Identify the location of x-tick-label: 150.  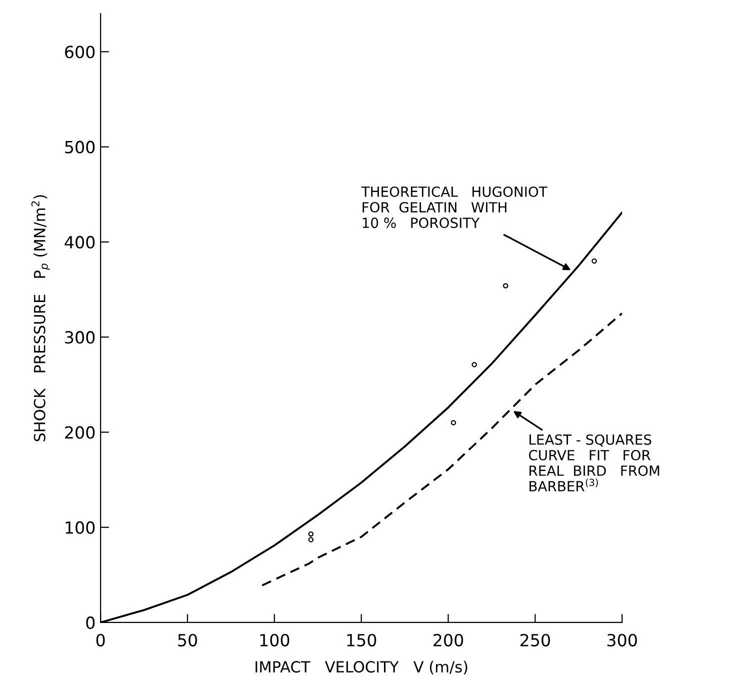
(361, 640).